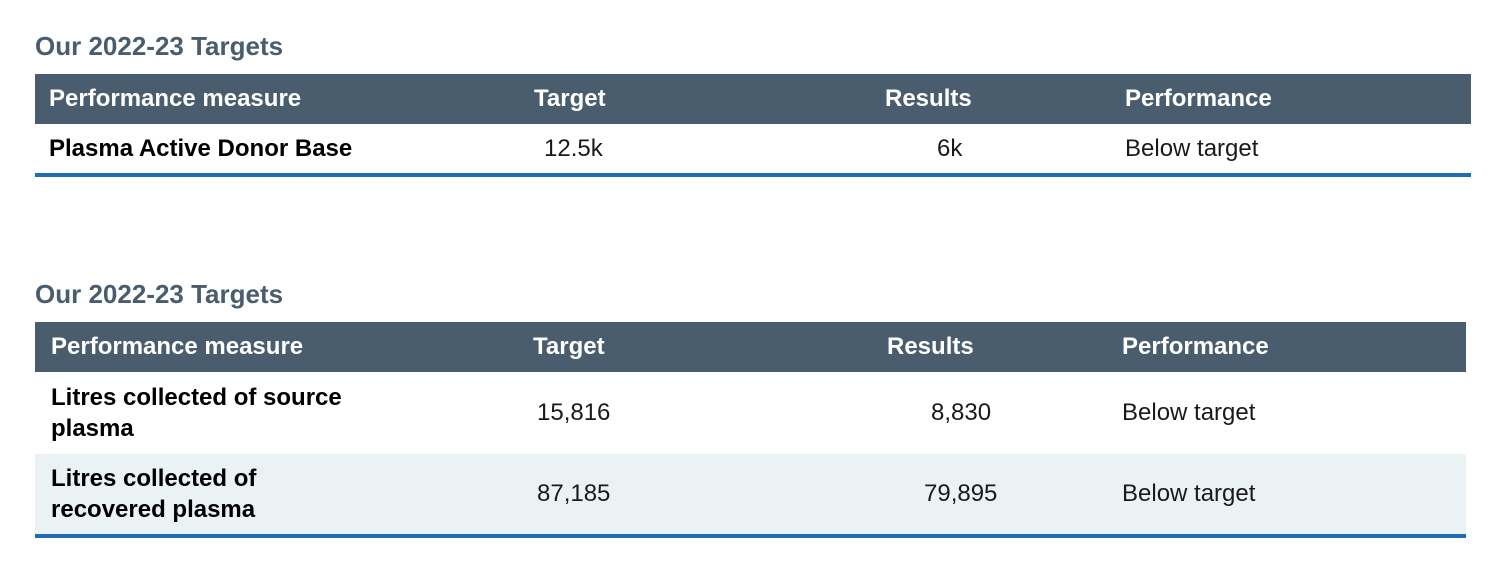  What do you see at coordinates (950, 148) in the screenshot?
I see `row-results: 6k` at bounding box center [950, 148].